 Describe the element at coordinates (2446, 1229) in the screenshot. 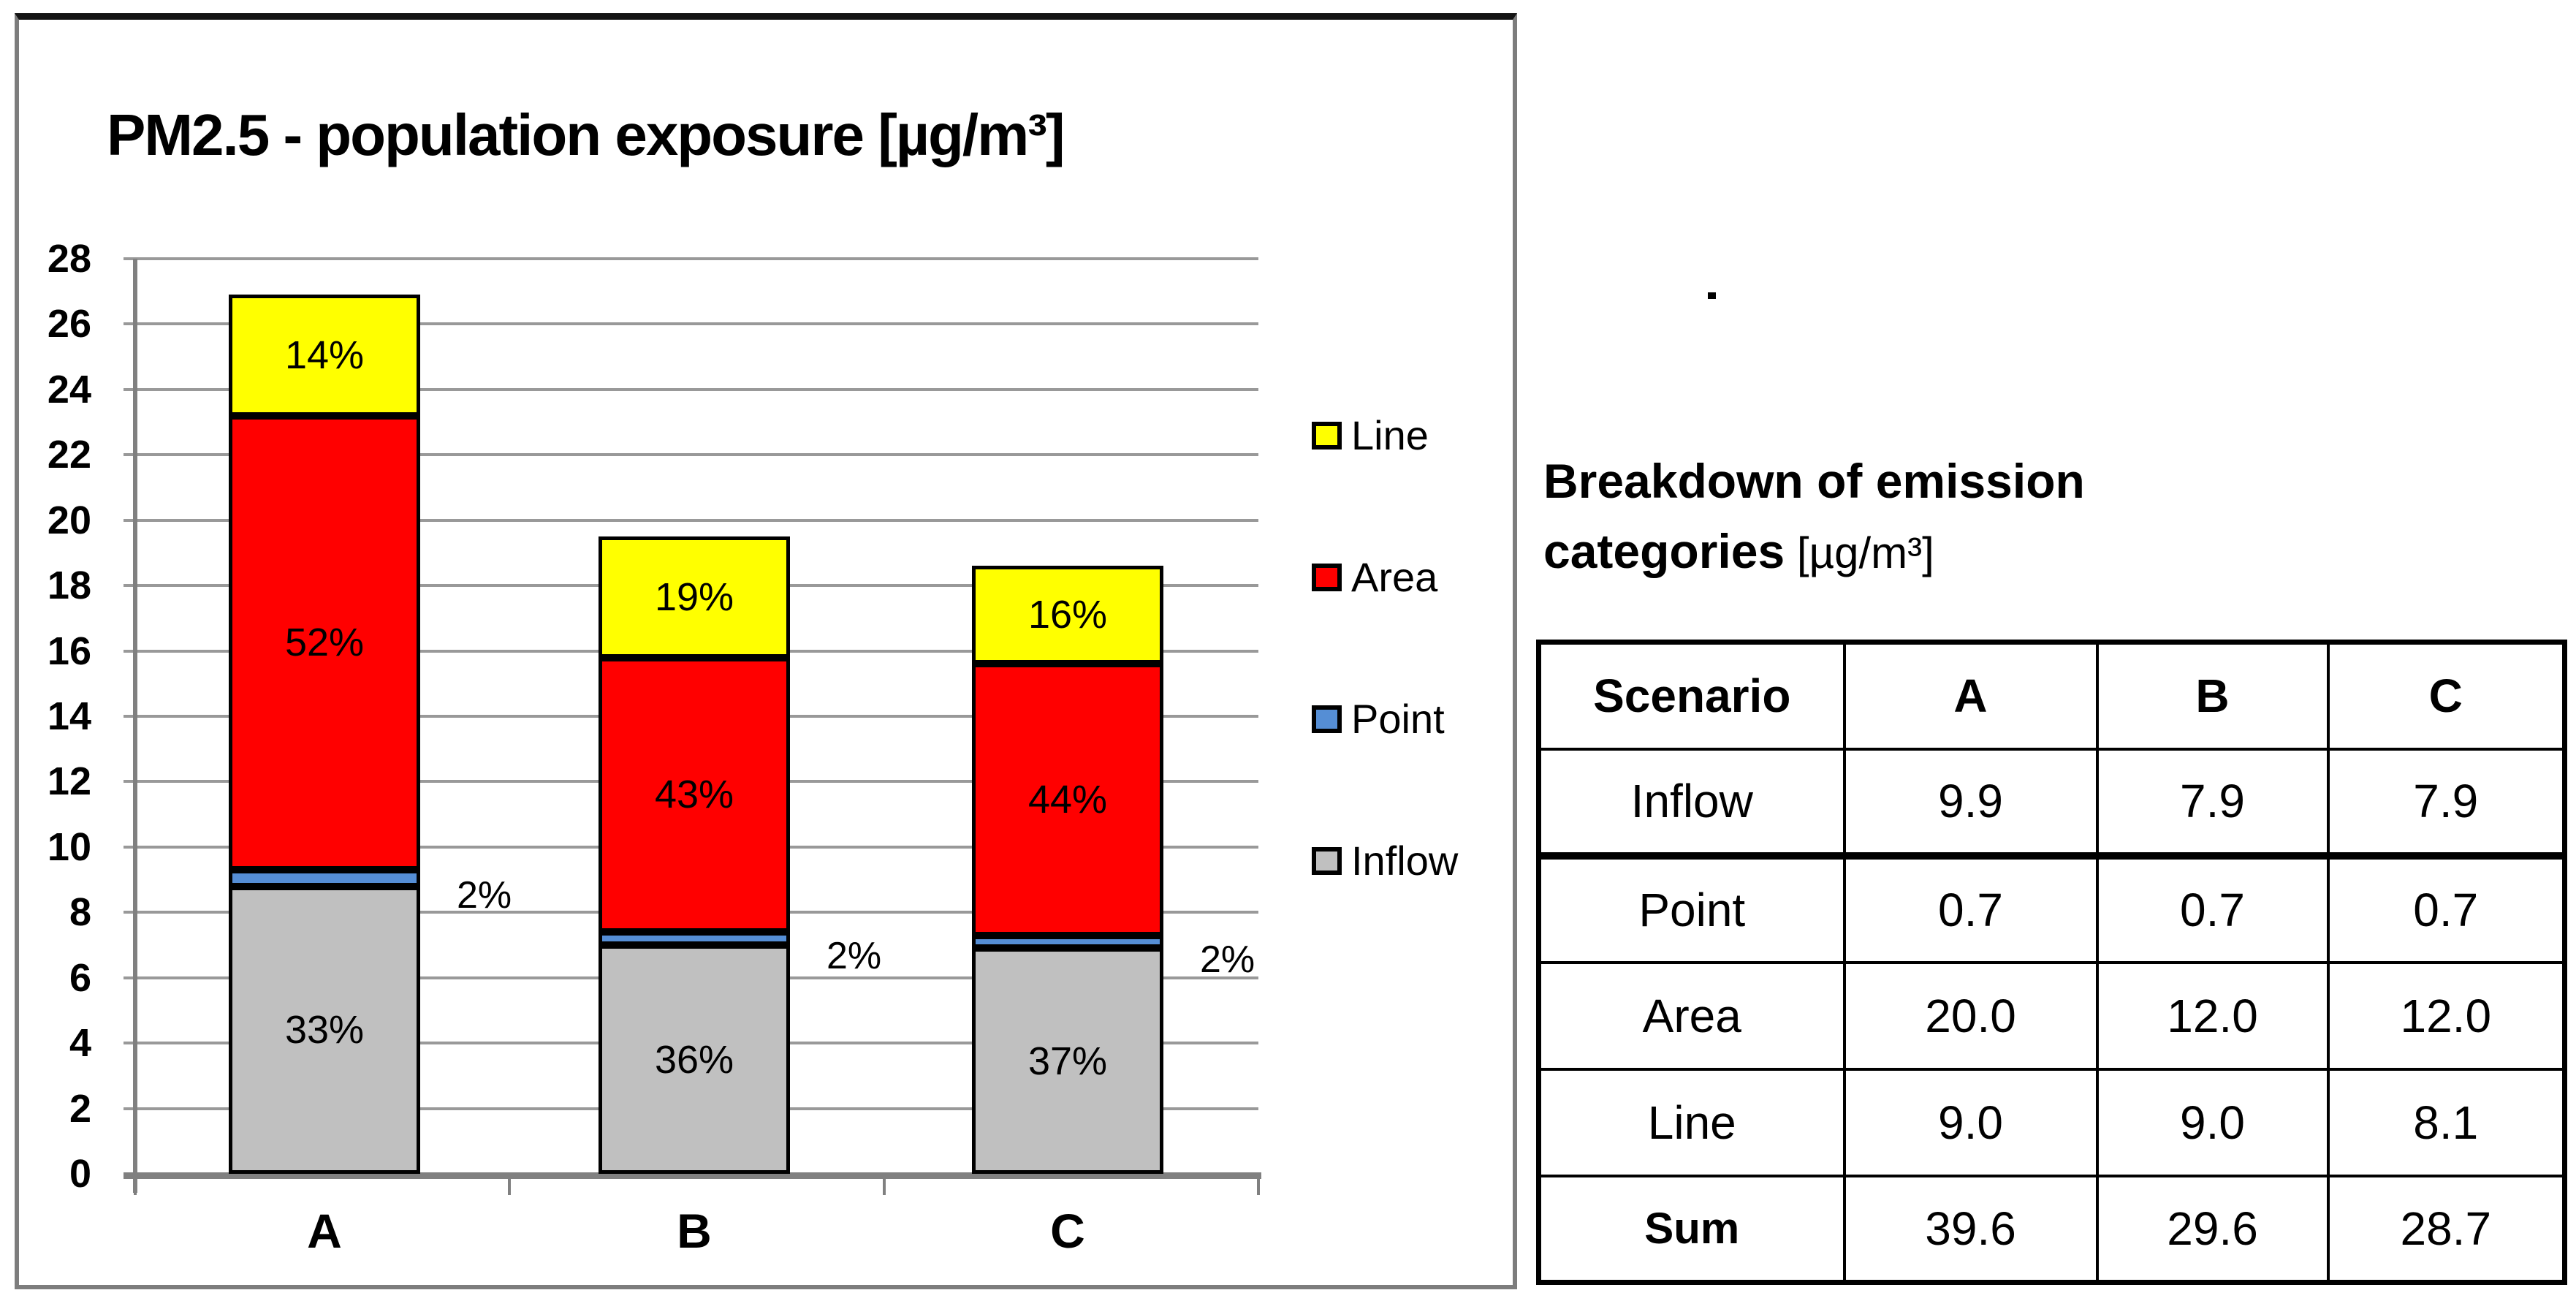

I see `table-cell: 28.7` at that location.